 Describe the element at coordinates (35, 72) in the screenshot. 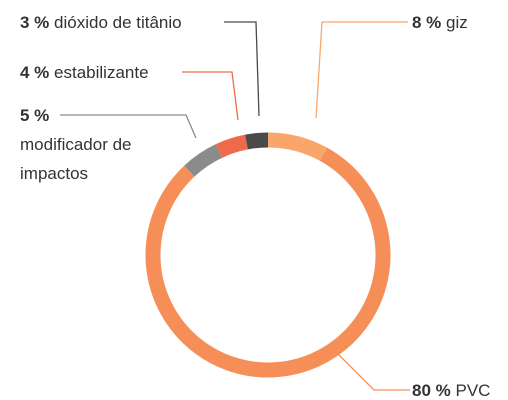

I see `value-label: 4 %` at that location.